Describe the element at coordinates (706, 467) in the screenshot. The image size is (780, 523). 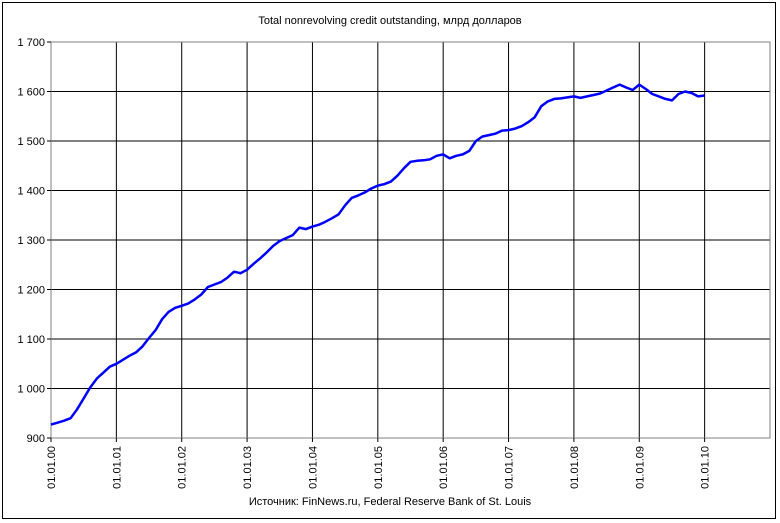
I see `x-tick-label: 01.01.10` at that location.